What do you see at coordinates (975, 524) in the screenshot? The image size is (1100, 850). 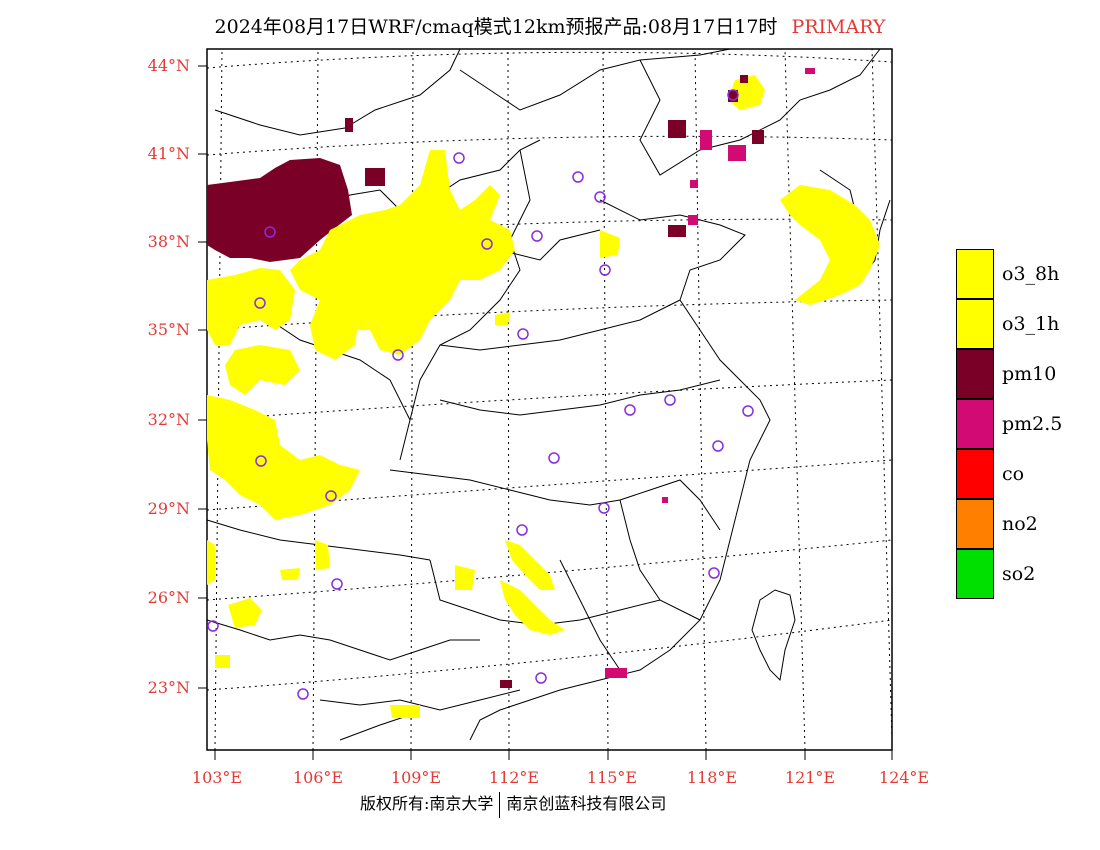 I see `legend-swatch-no2` at bounding box center [975, 524].